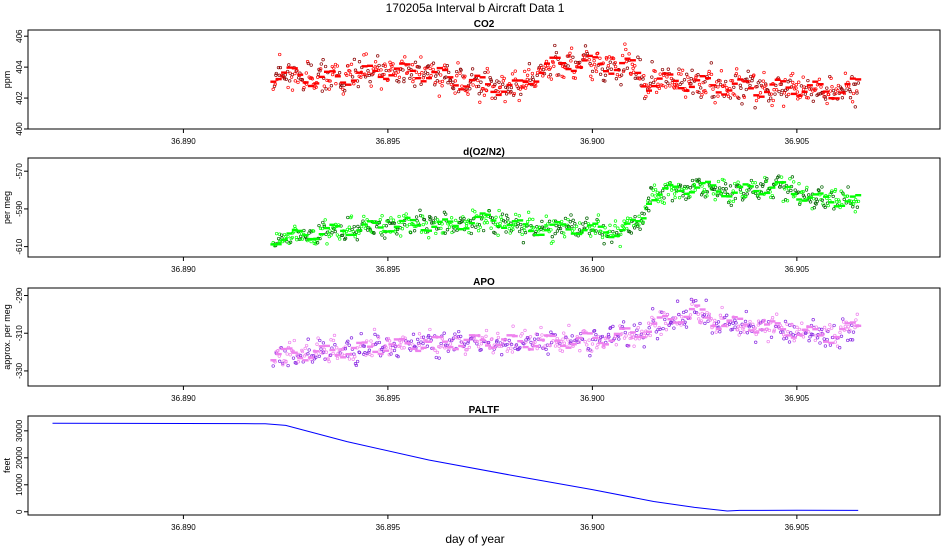 Image resolution: width=950 pixels, height=550 pixels. Describe the element at coordinates (19, 295) in the screenshot. I see `y-tick-label: -290` at that location.